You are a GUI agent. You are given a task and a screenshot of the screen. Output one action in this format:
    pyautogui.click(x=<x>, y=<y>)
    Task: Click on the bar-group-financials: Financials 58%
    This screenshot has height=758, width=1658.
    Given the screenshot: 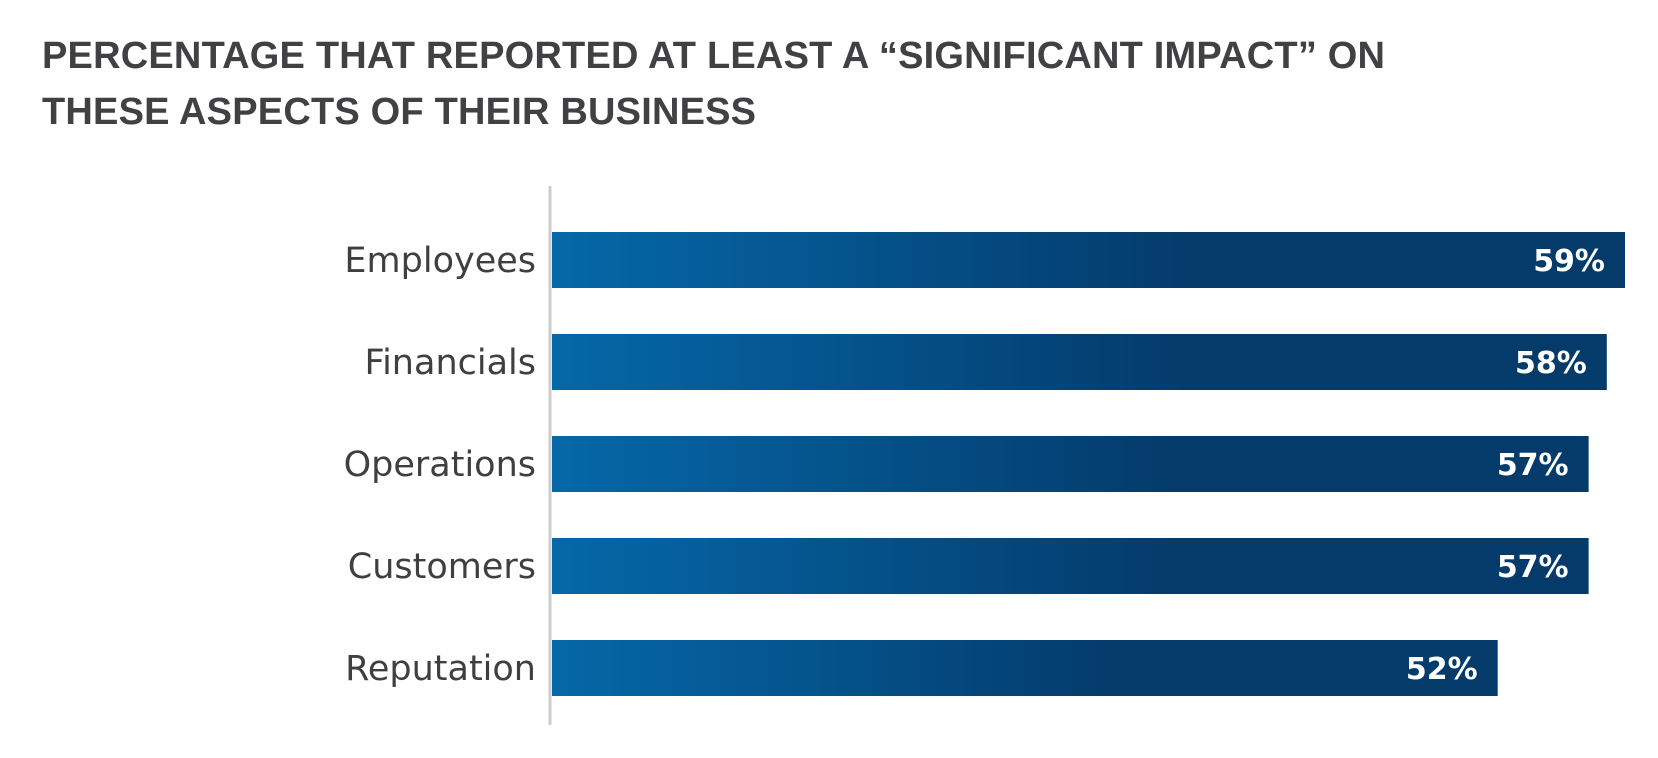 What is the action you would take?
    pyautogui.click(x=986, y=362)
    